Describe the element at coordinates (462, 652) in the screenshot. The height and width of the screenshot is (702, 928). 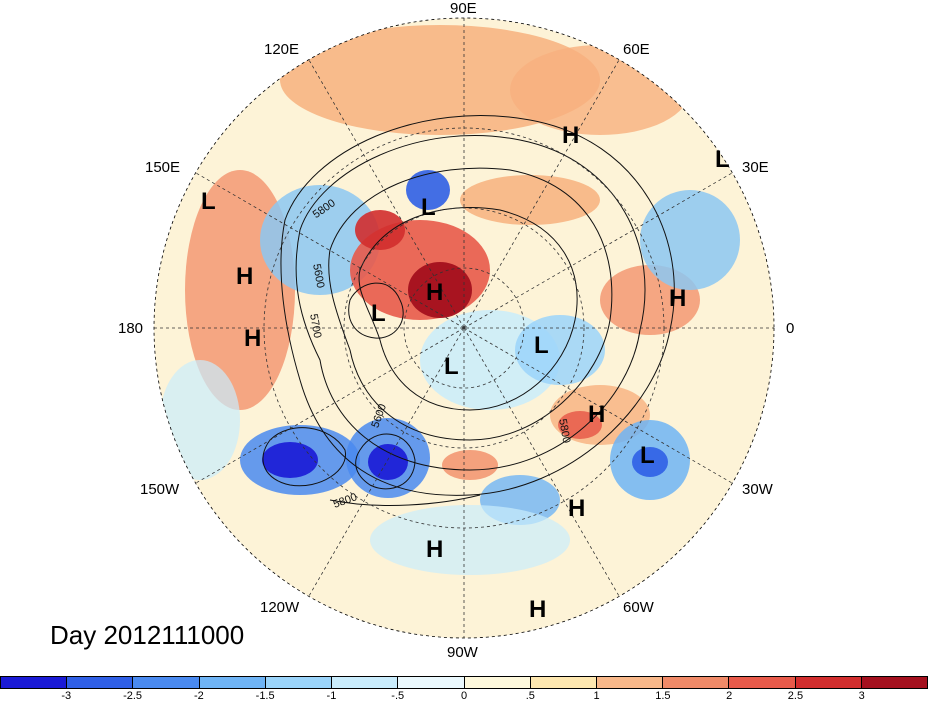
I see `lon-label-90w: 90W` at that location.